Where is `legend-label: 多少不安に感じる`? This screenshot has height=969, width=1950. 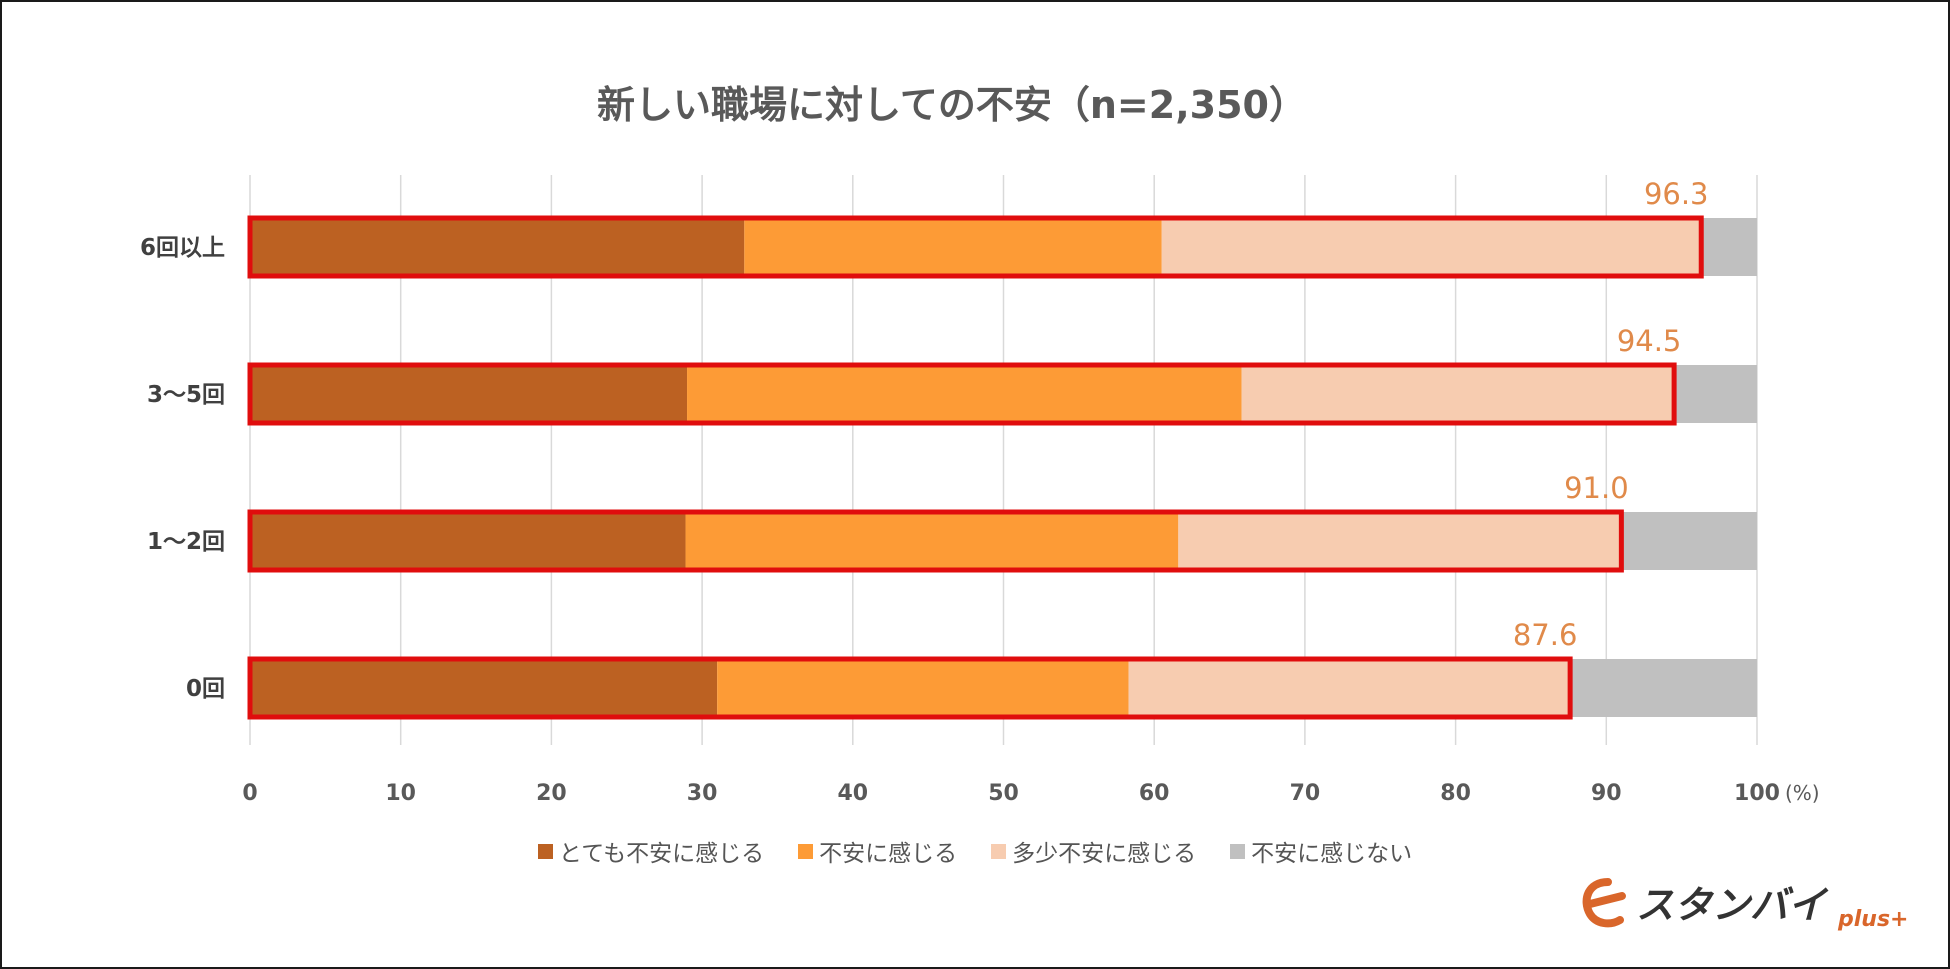 legend-label: 多少不安に感じる is located at coordinates (1104, 854).